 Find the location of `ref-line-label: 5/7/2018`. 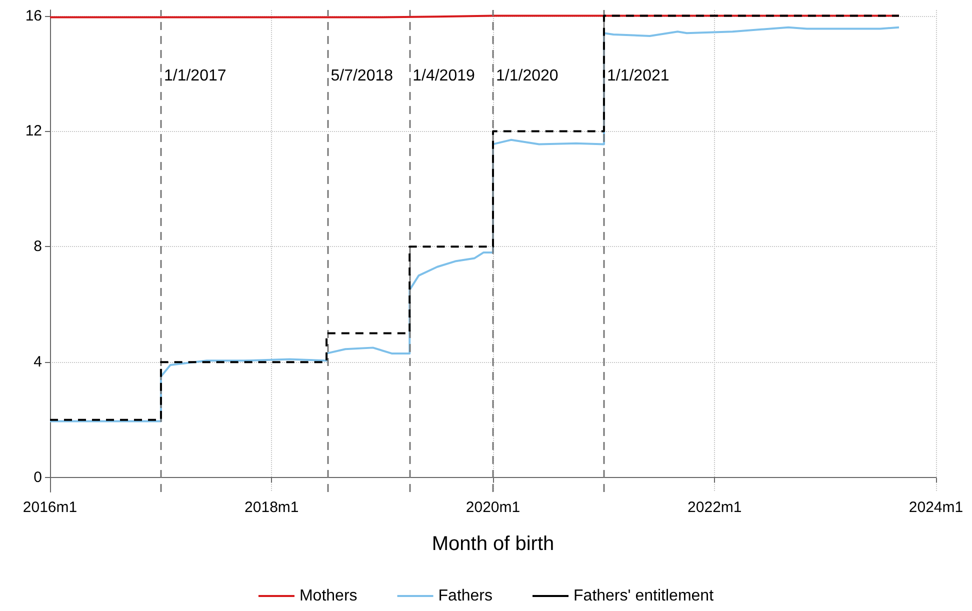

ref-line-label: 5/7/2018 is located at coordinates (362, 76).